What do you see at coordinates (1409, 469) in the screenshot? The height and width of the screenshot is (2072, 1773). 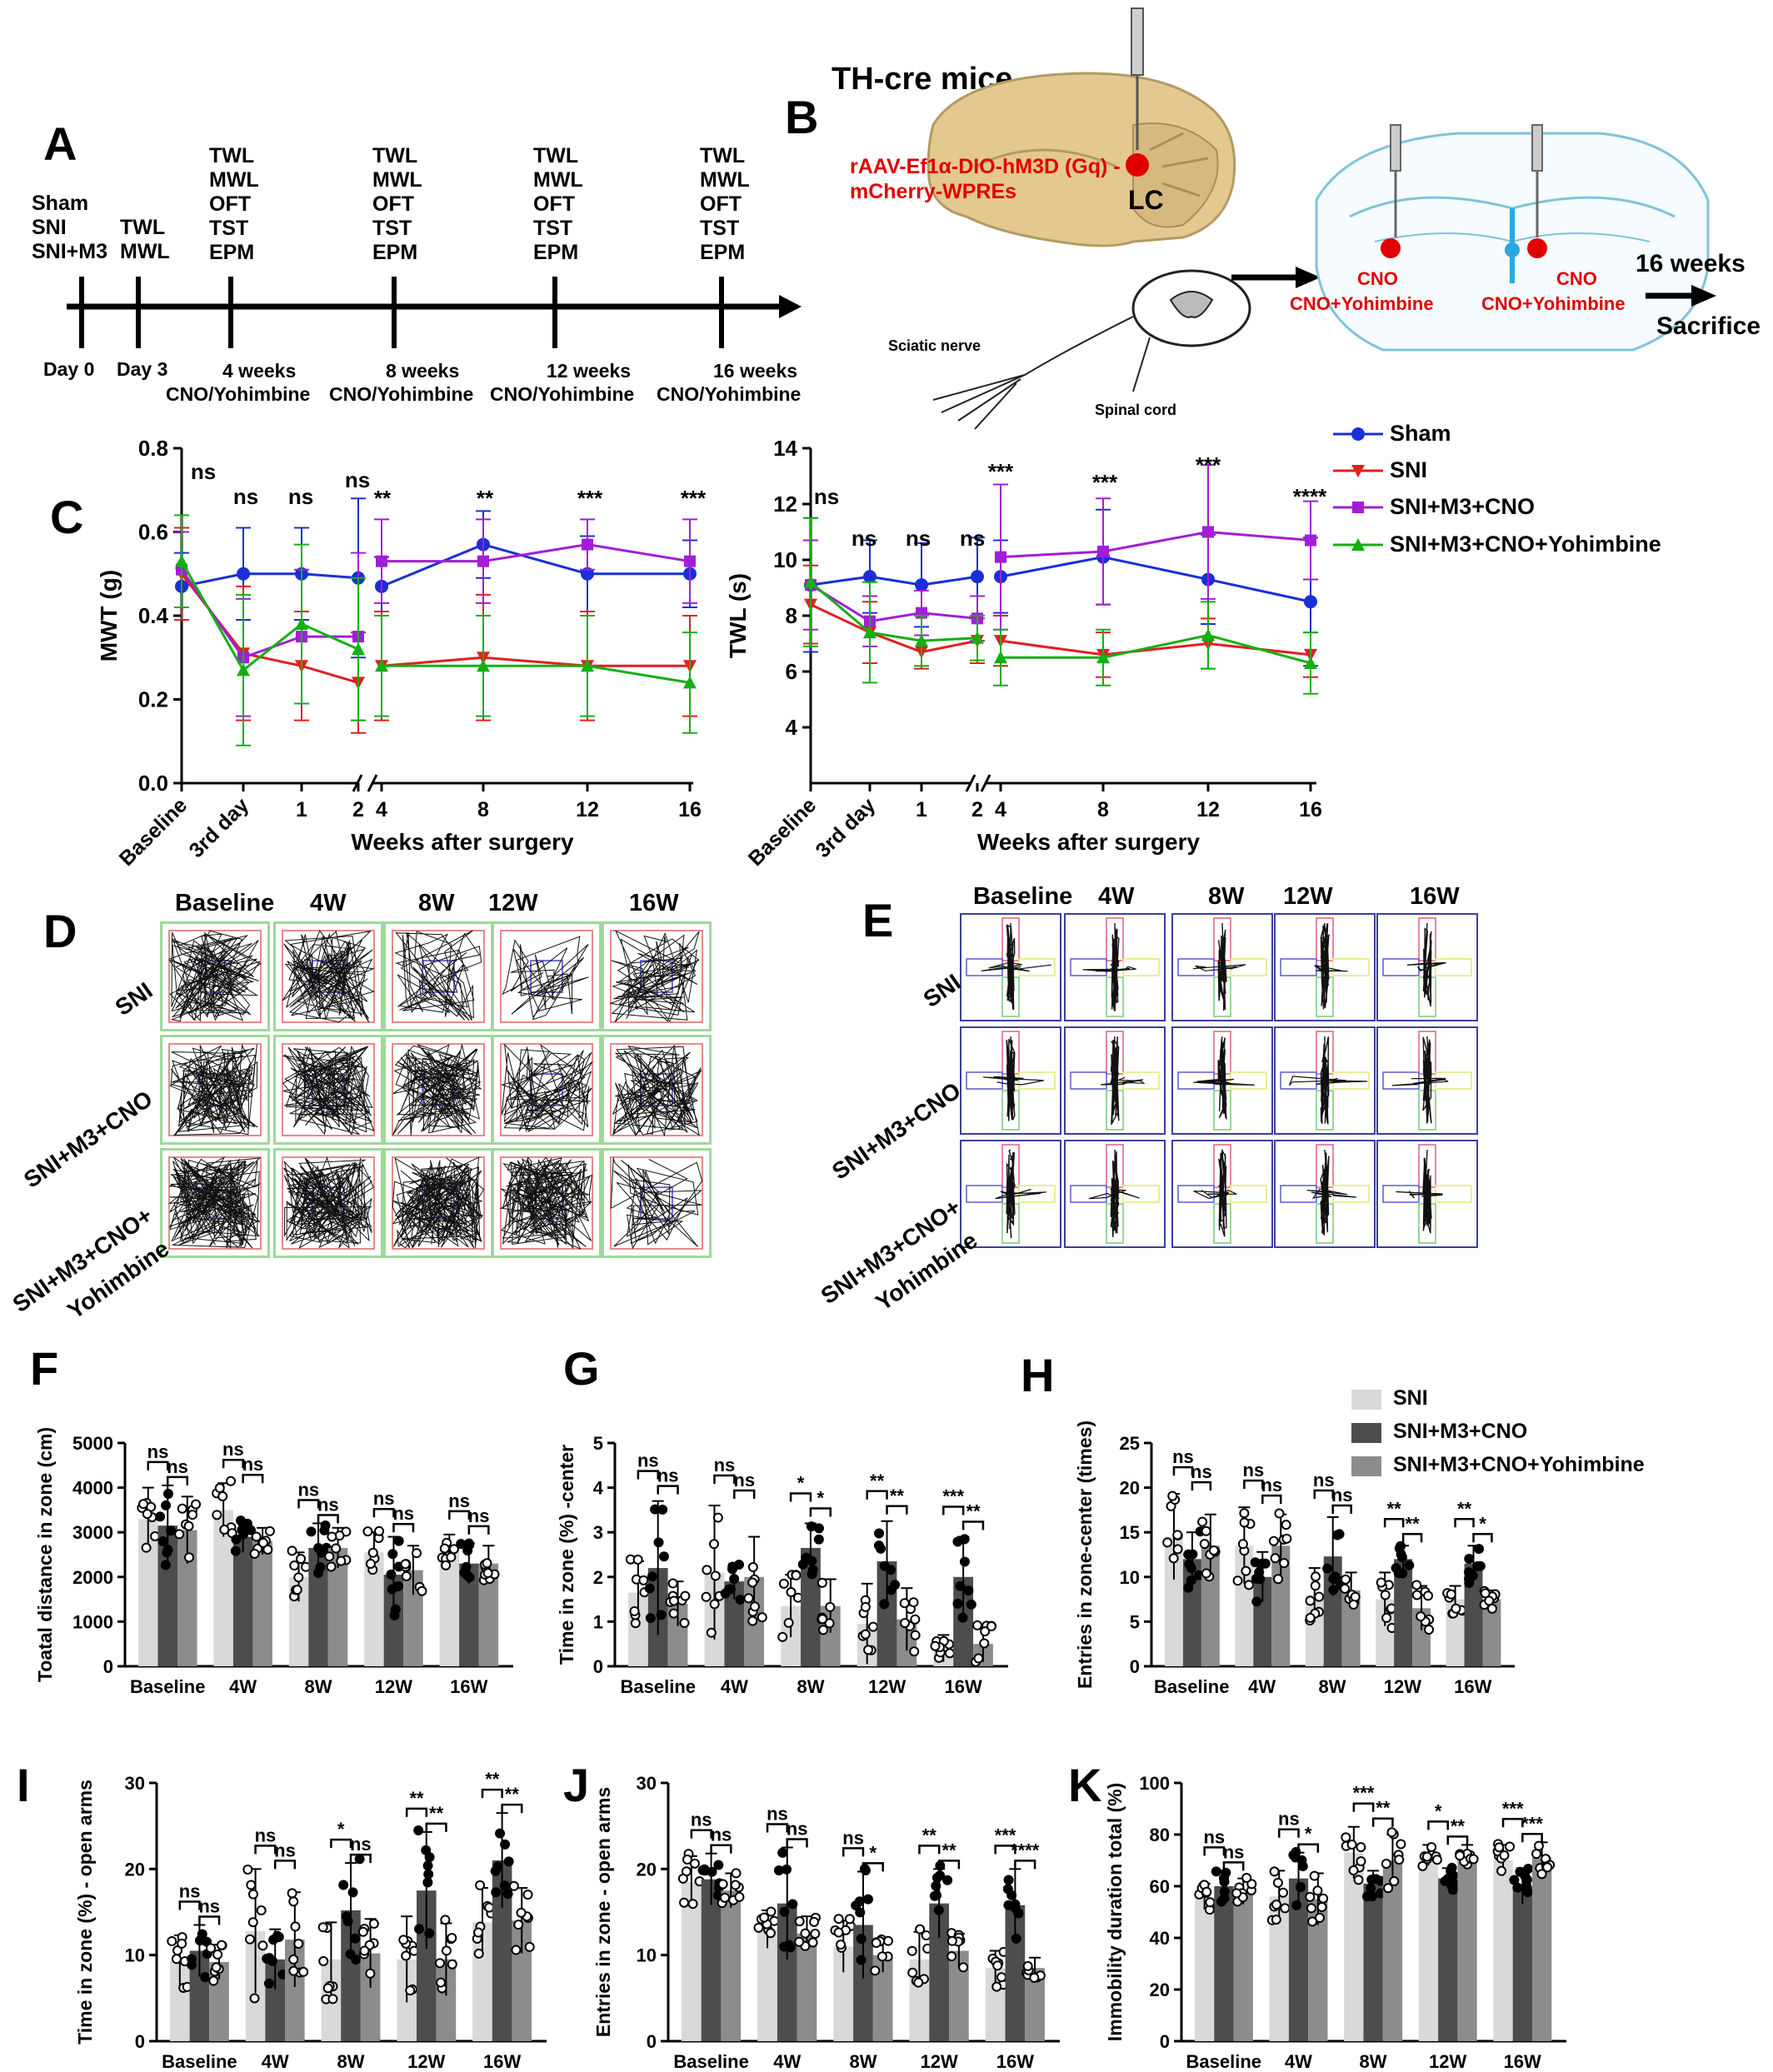 I see `legend-label: SNI` at bounding box center [1409, 469].